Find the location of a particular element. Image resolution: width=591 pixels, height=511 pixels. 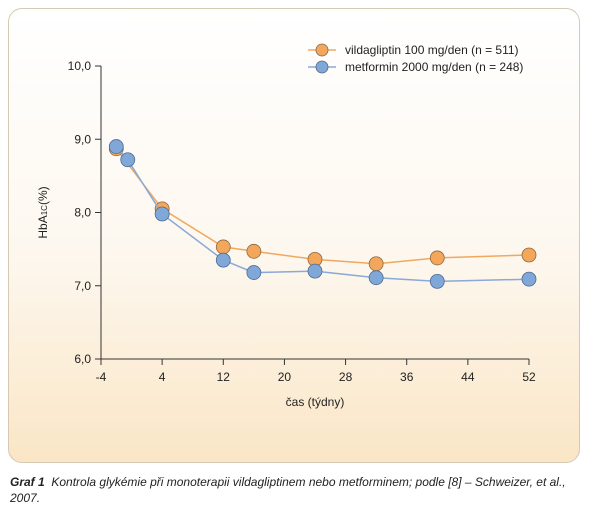

x-tick-label: 4 is located at coordinates (162, 377).